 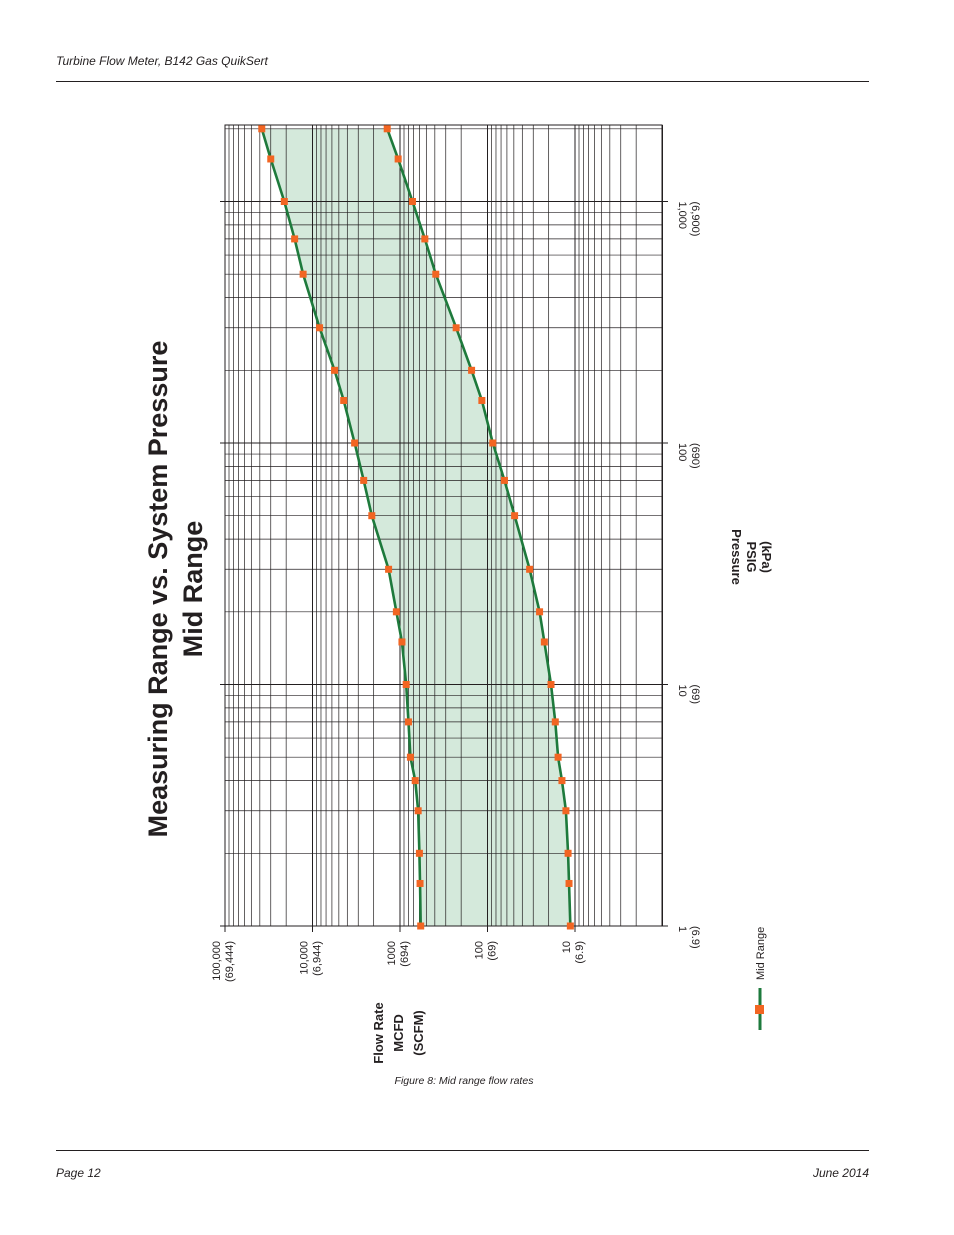 I want to click on pressure-axis-title-line-2: PSIG, so click(x=751, y=556).